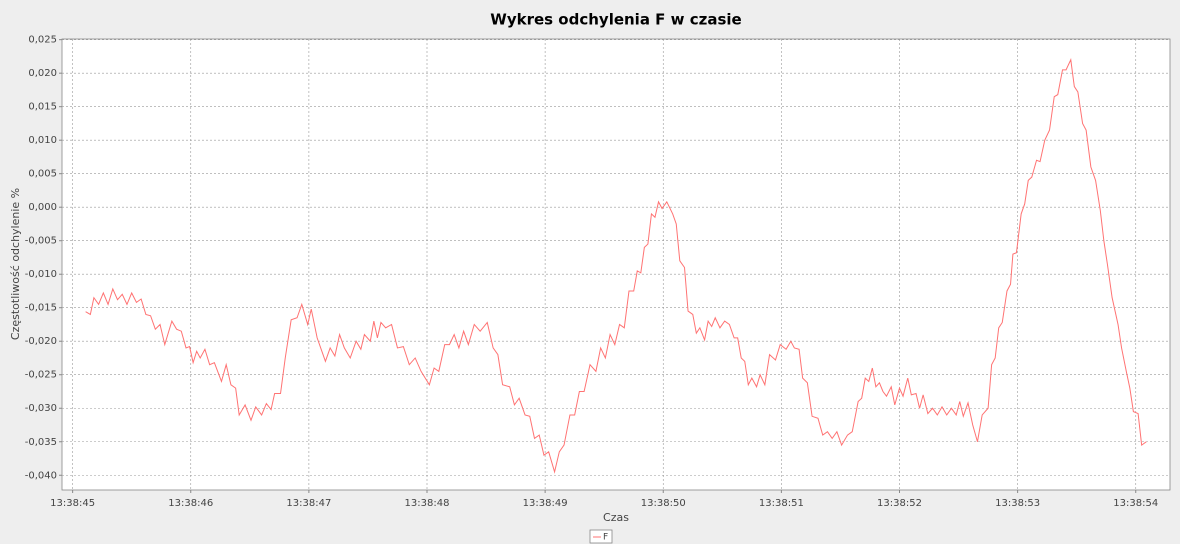 The height and width of the screenshot is (544, 1180). Describe the element at coordinates (616, 517) in the screenshot. I see `x-axis-label: Czas` at that location.